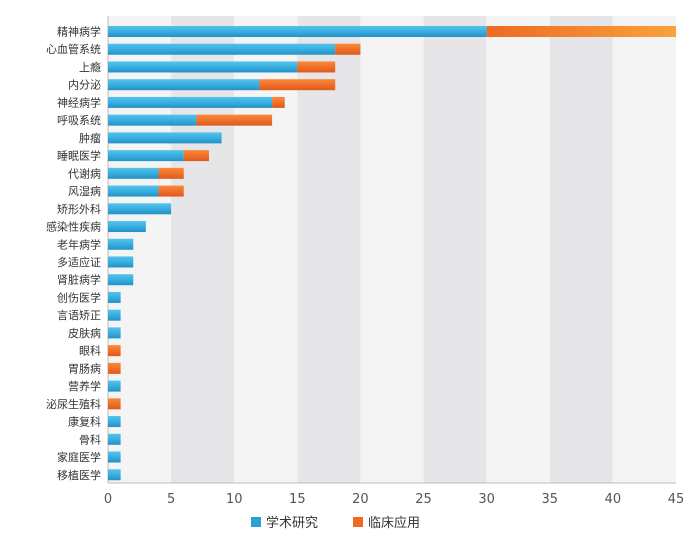  Describe the element at coordinates (79, 102) in the screenshot. I see `category-label: 神经病学` at that location.